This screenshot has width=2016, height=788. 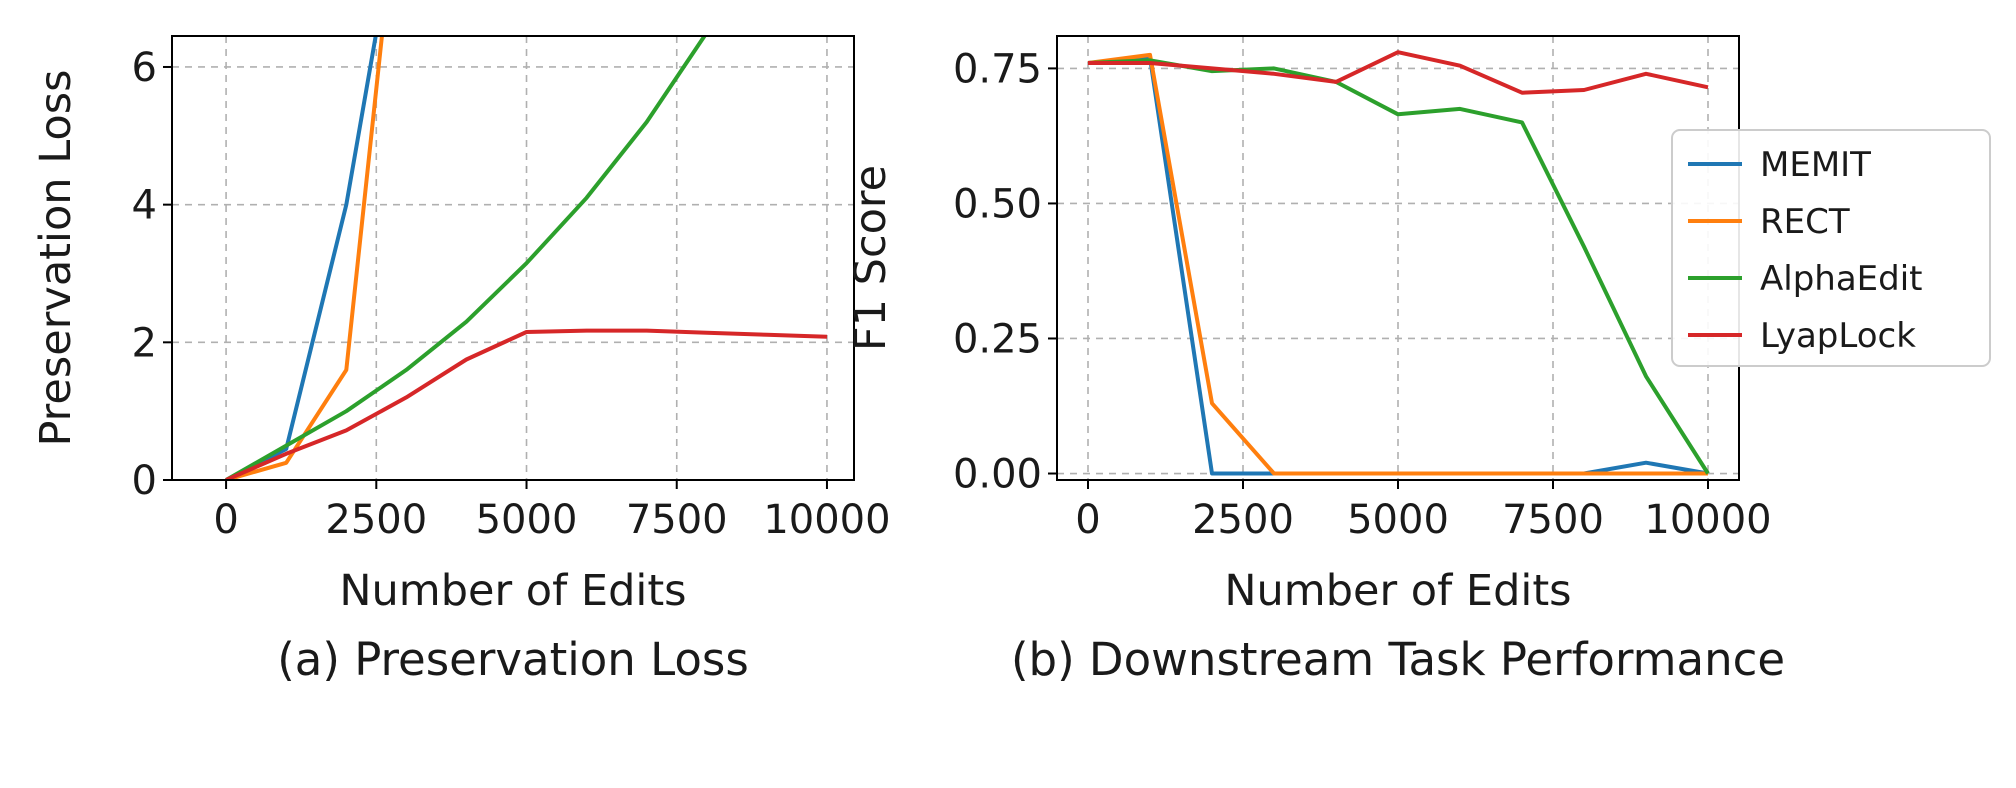 What do you see at coordinates (466, 258) in the screenshot?
I see `series-line-alphaedit` at bounding box center [466, 258].